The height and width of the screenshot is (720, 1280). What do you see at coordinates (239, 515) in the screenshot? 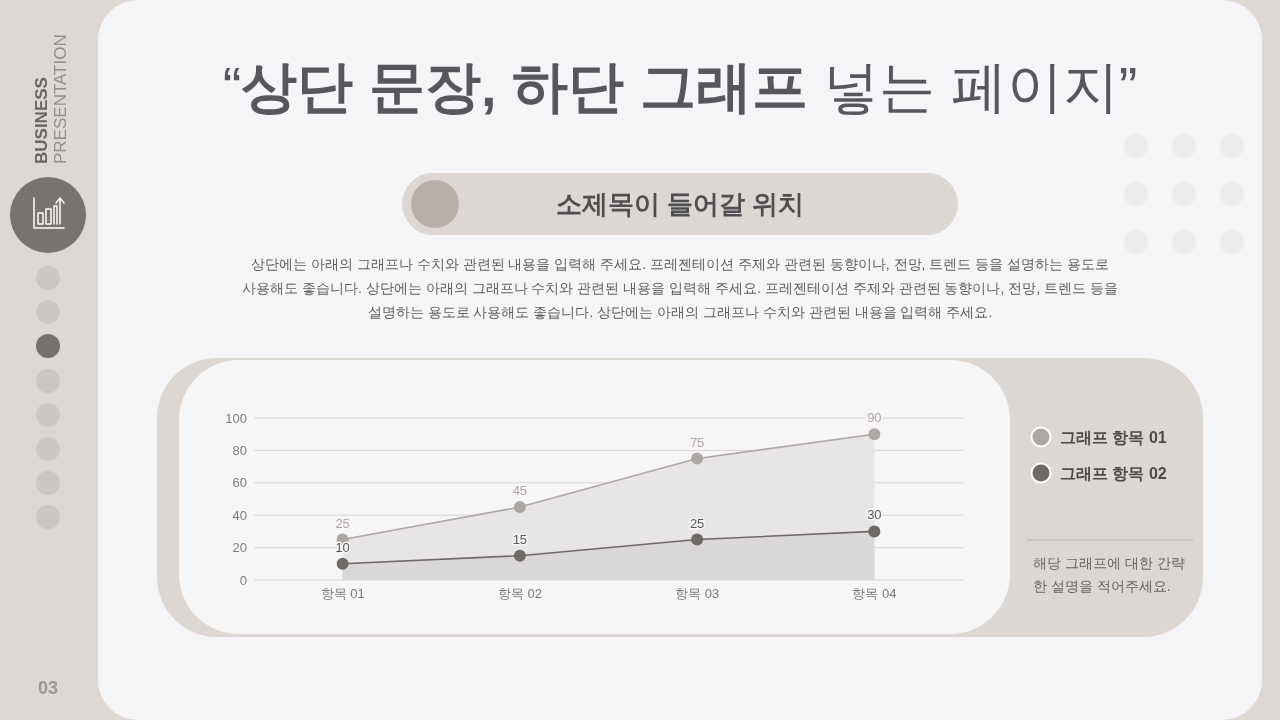
I see `y-tick-label: 40` at bounding box center [239, 515].